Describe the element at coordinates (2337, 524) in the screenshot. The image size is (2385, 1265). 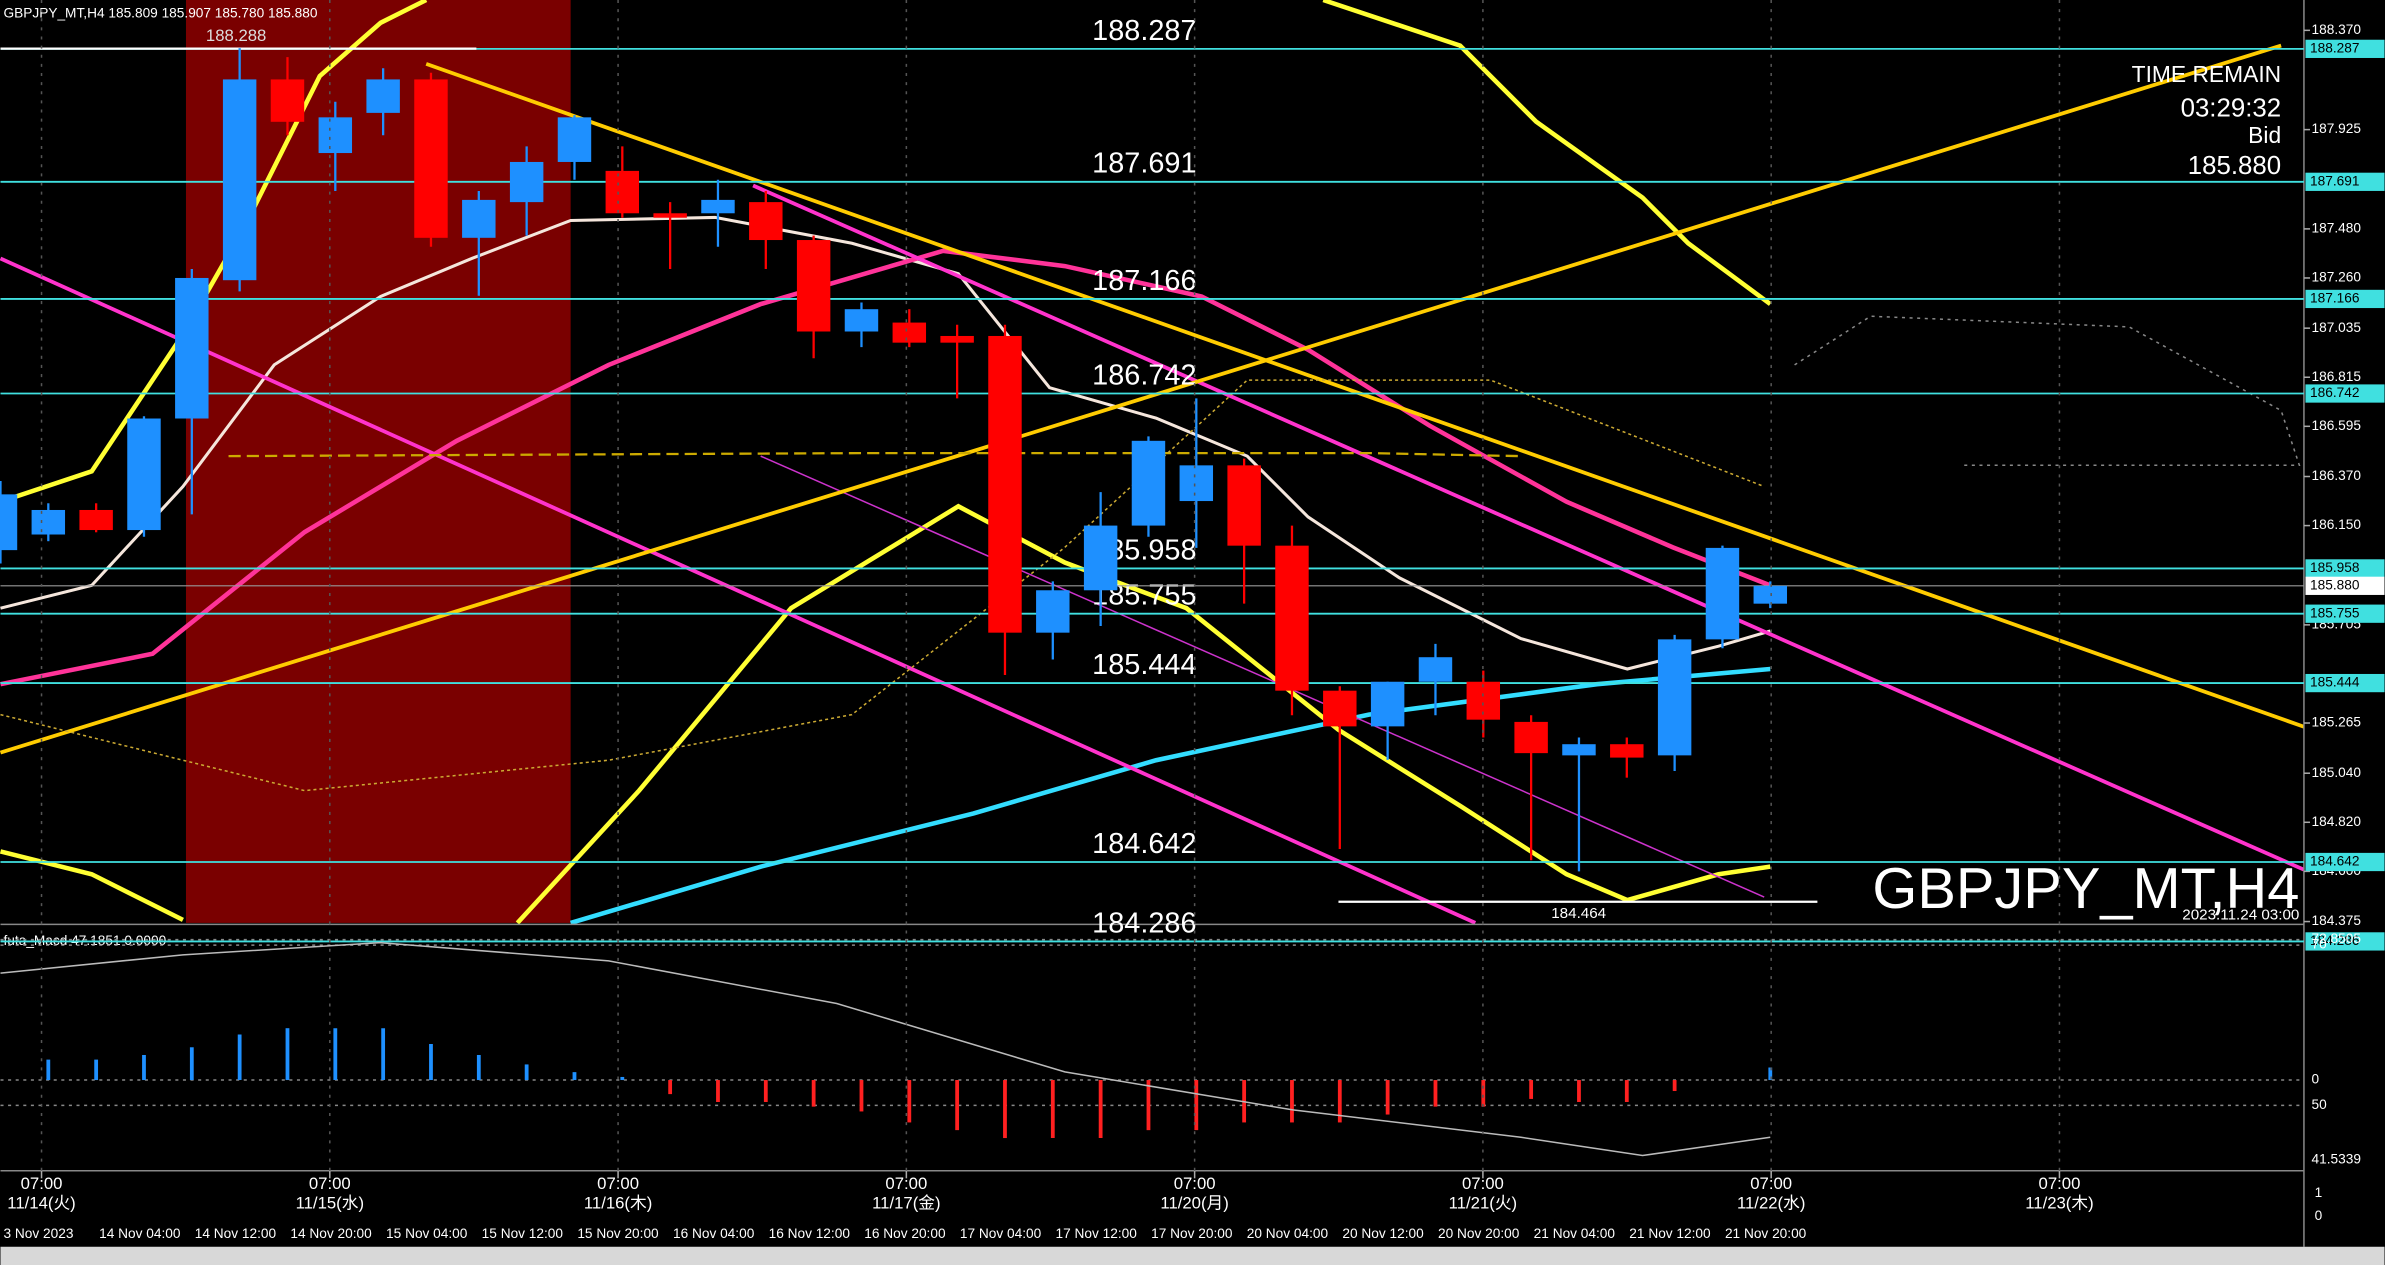
I see `y-tick-label: 186.150` at that location.